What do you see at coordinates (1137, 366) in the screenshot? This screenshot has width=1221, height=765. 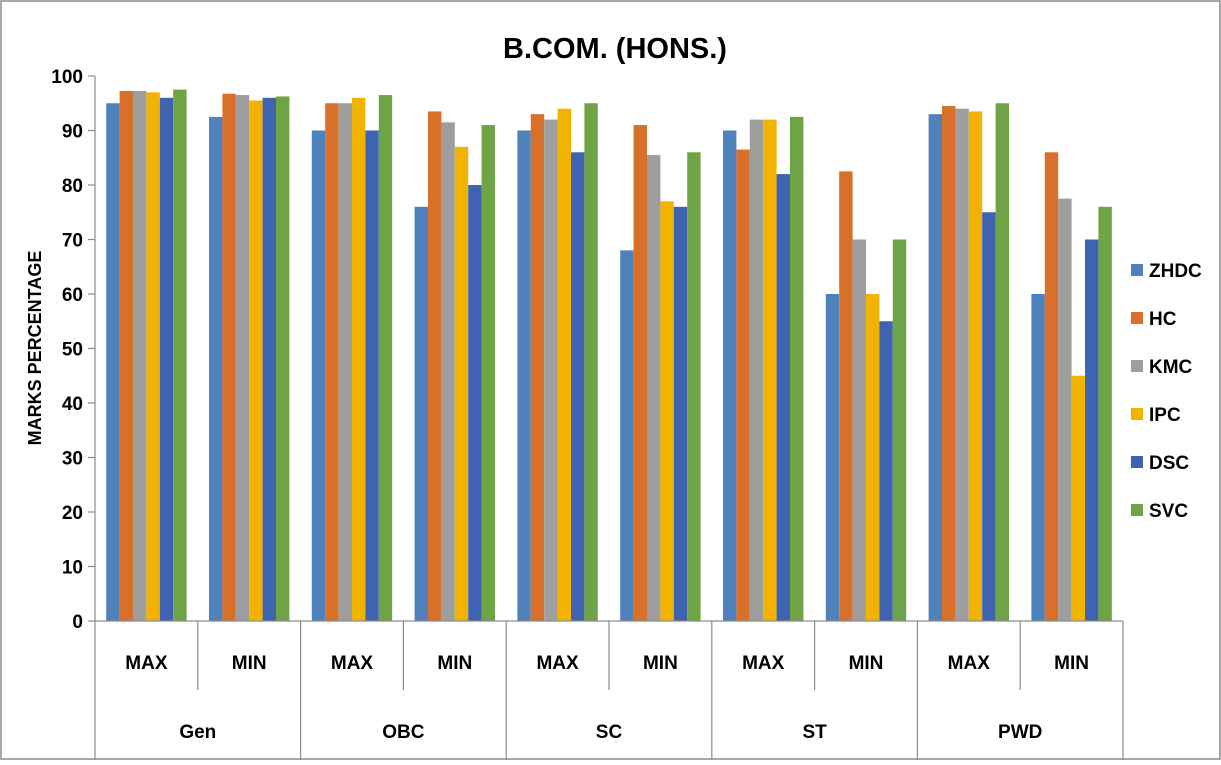 I see `legend-swatch-kmc` at bounding box center [1137, 366].